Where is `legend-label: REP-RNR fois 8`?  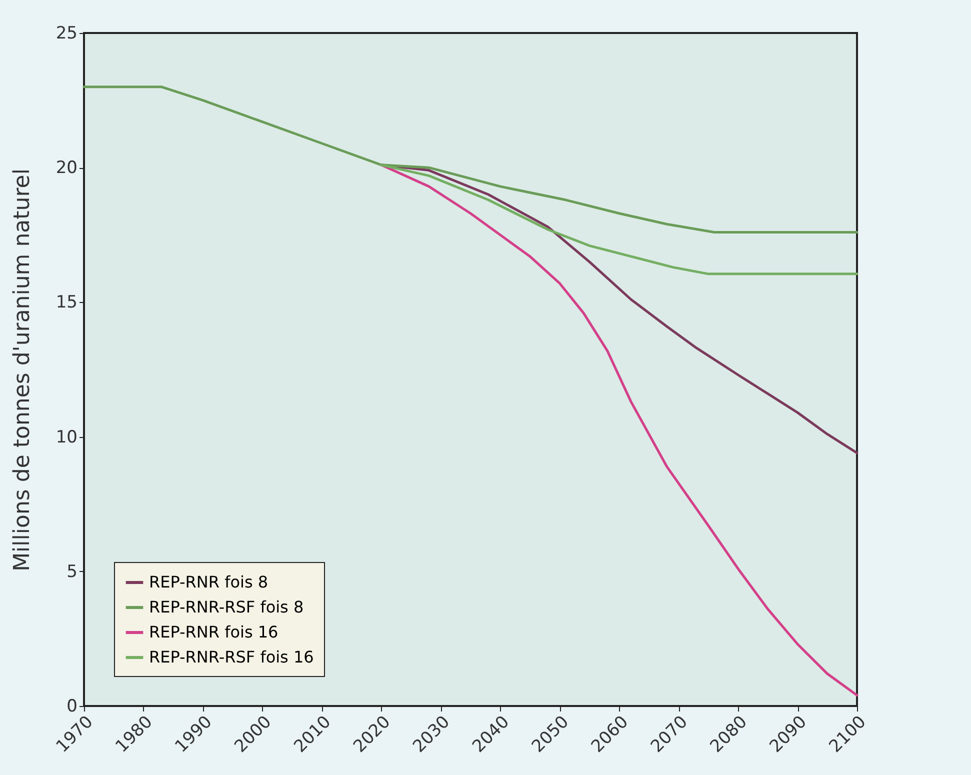
legend-label: REP-RNR fois 8 is located at coordinates (208, 582).